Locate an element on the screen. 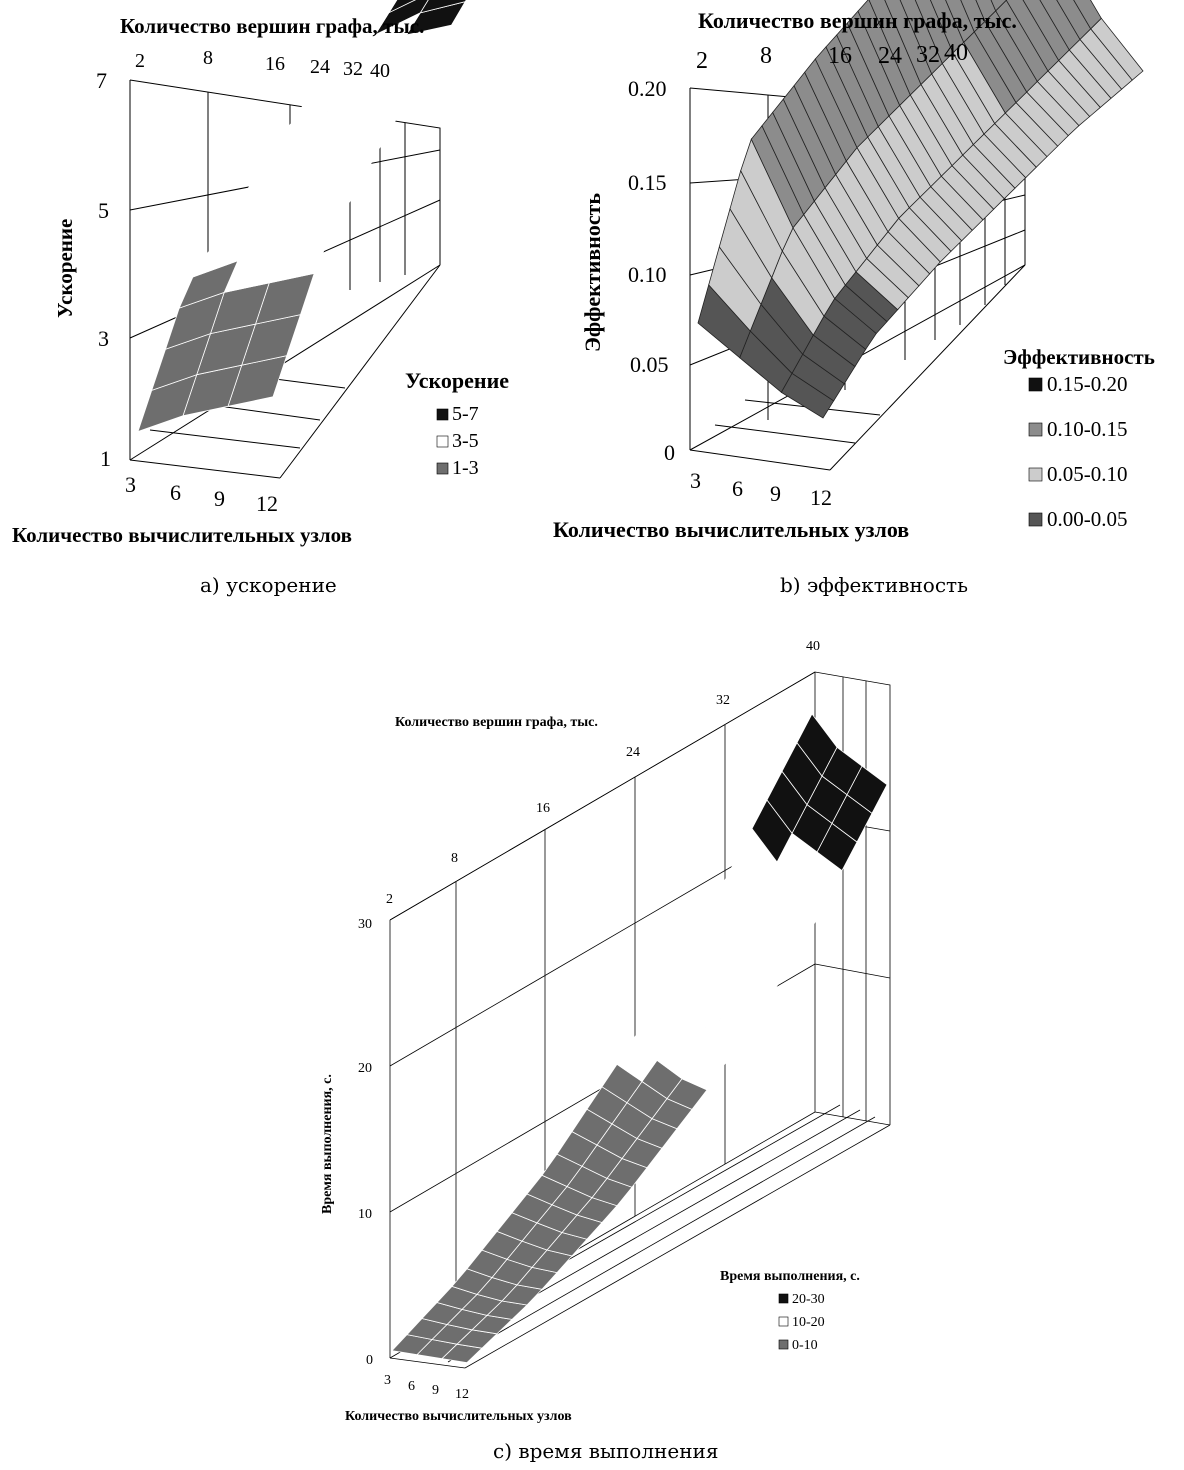 The image size is (1184, 1470). chart-b-xlabel: Количество вершин графа, тыс. is located at coordinates (857, 20).